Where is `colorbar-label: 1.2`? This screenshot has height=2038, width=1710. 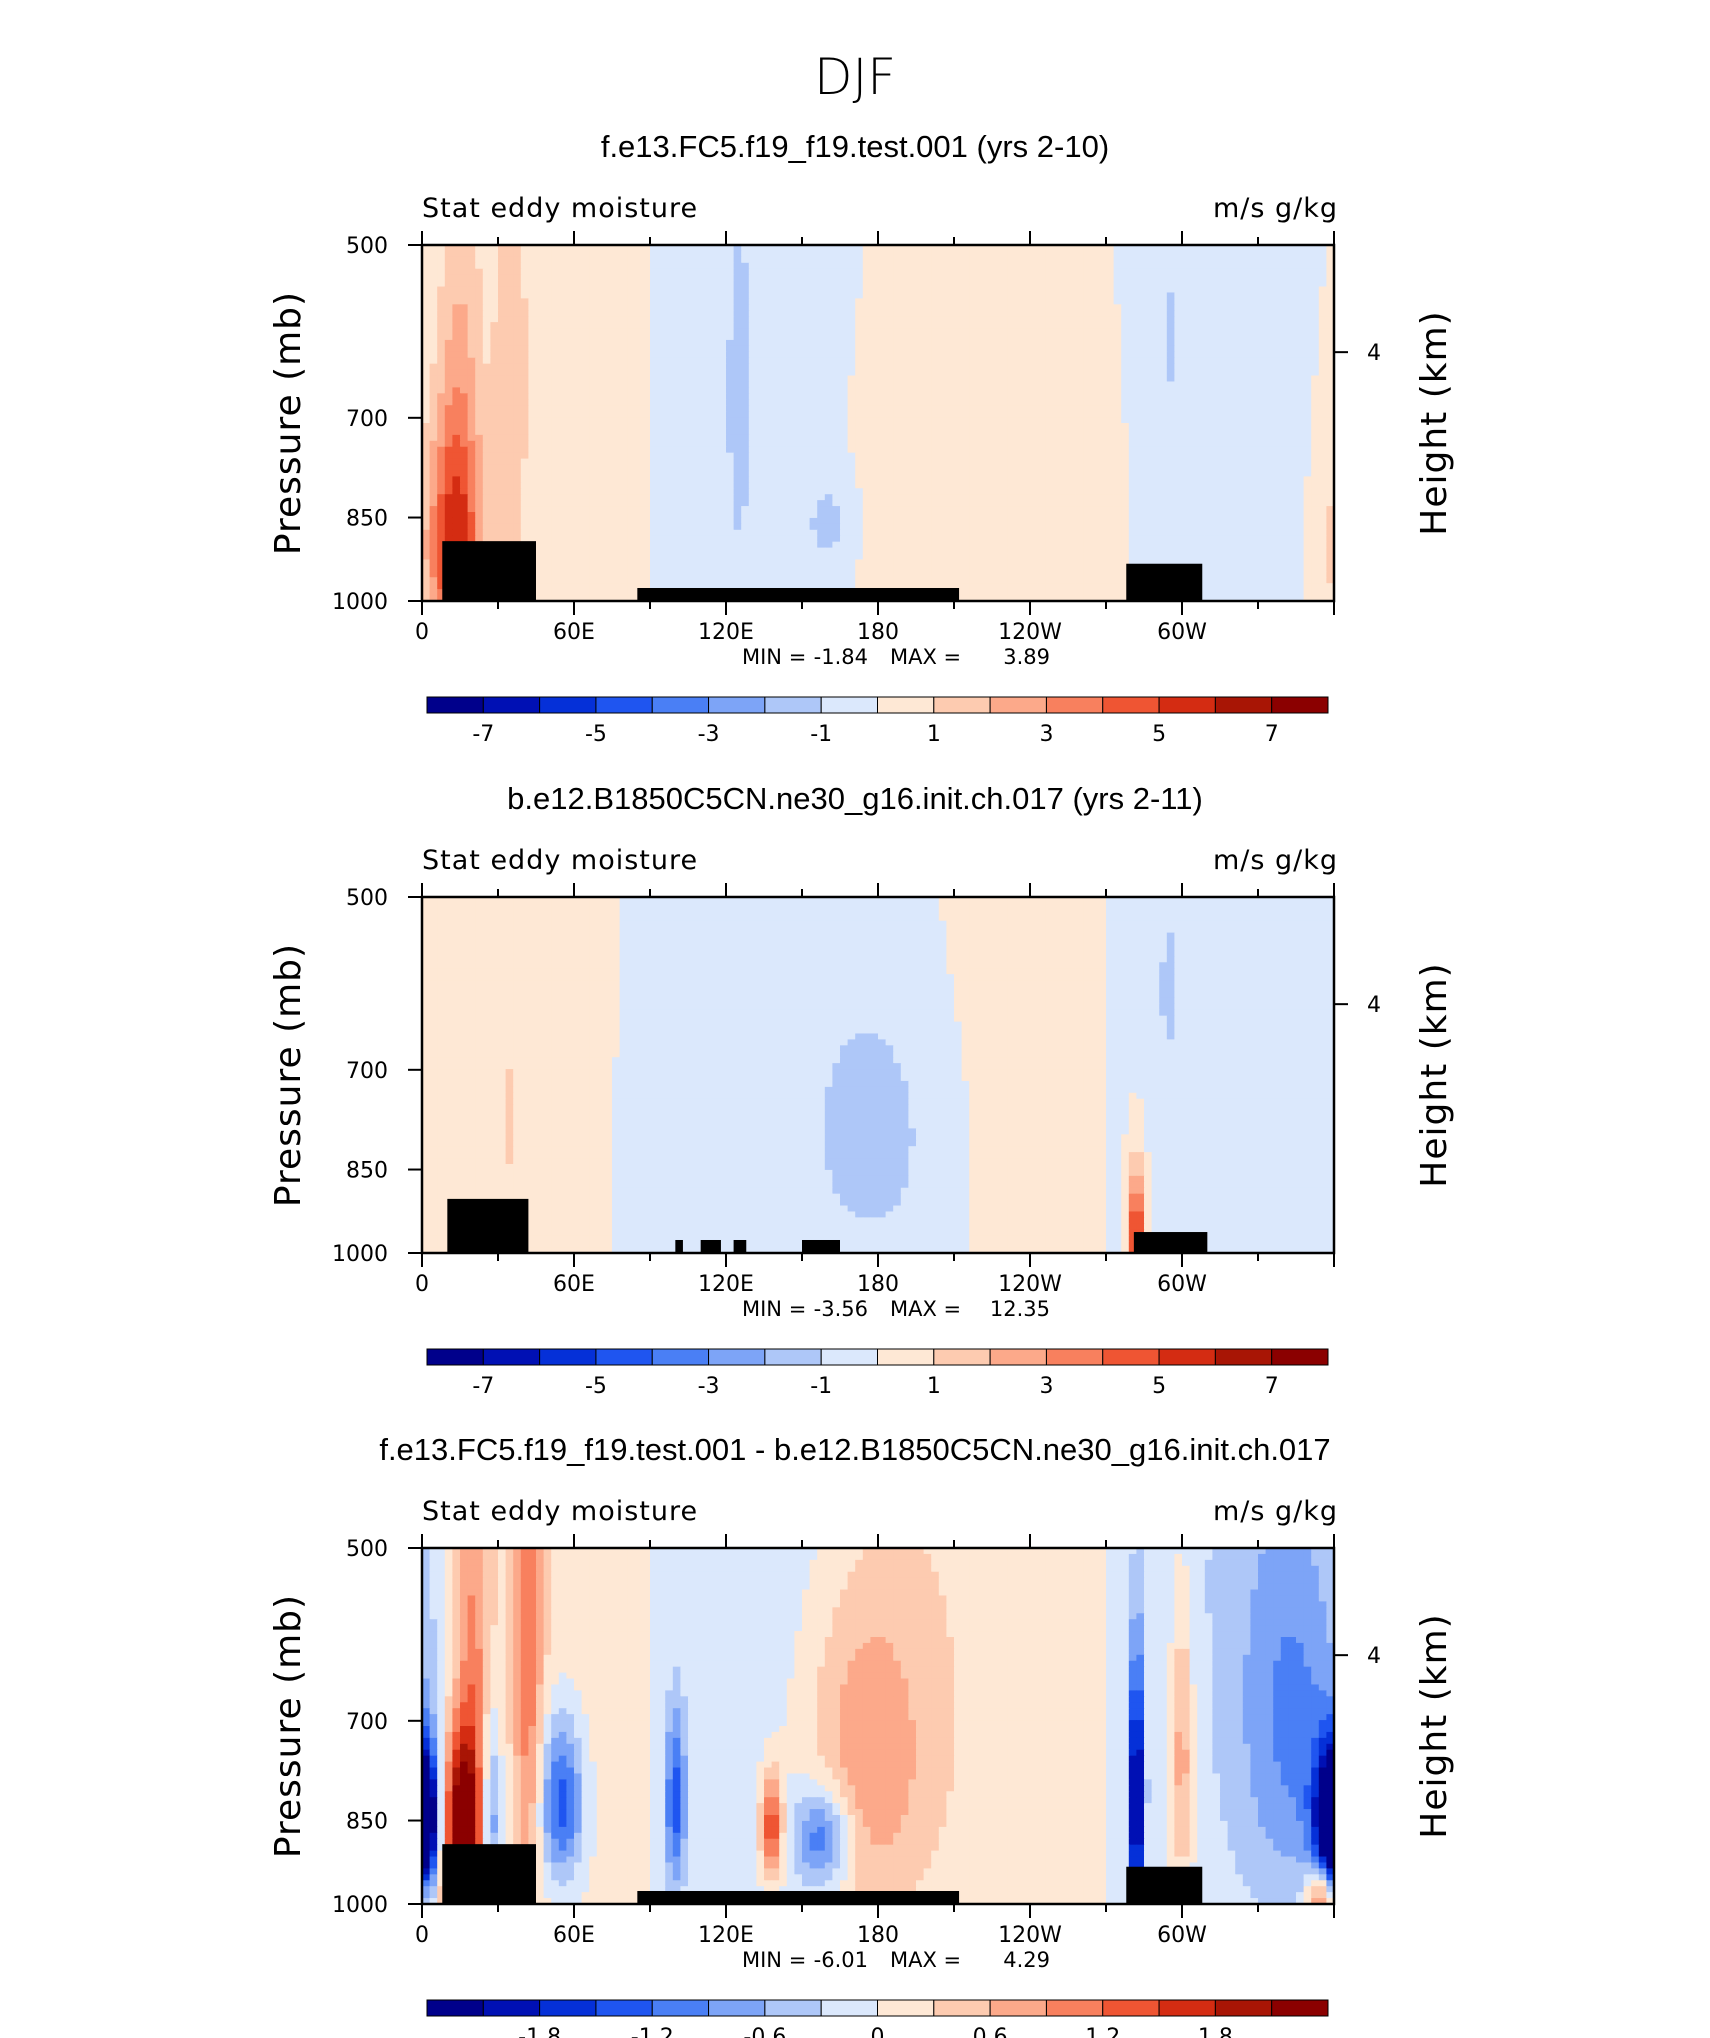
colorbar-label: 1.2 is located at coordinates (1102, 2031).